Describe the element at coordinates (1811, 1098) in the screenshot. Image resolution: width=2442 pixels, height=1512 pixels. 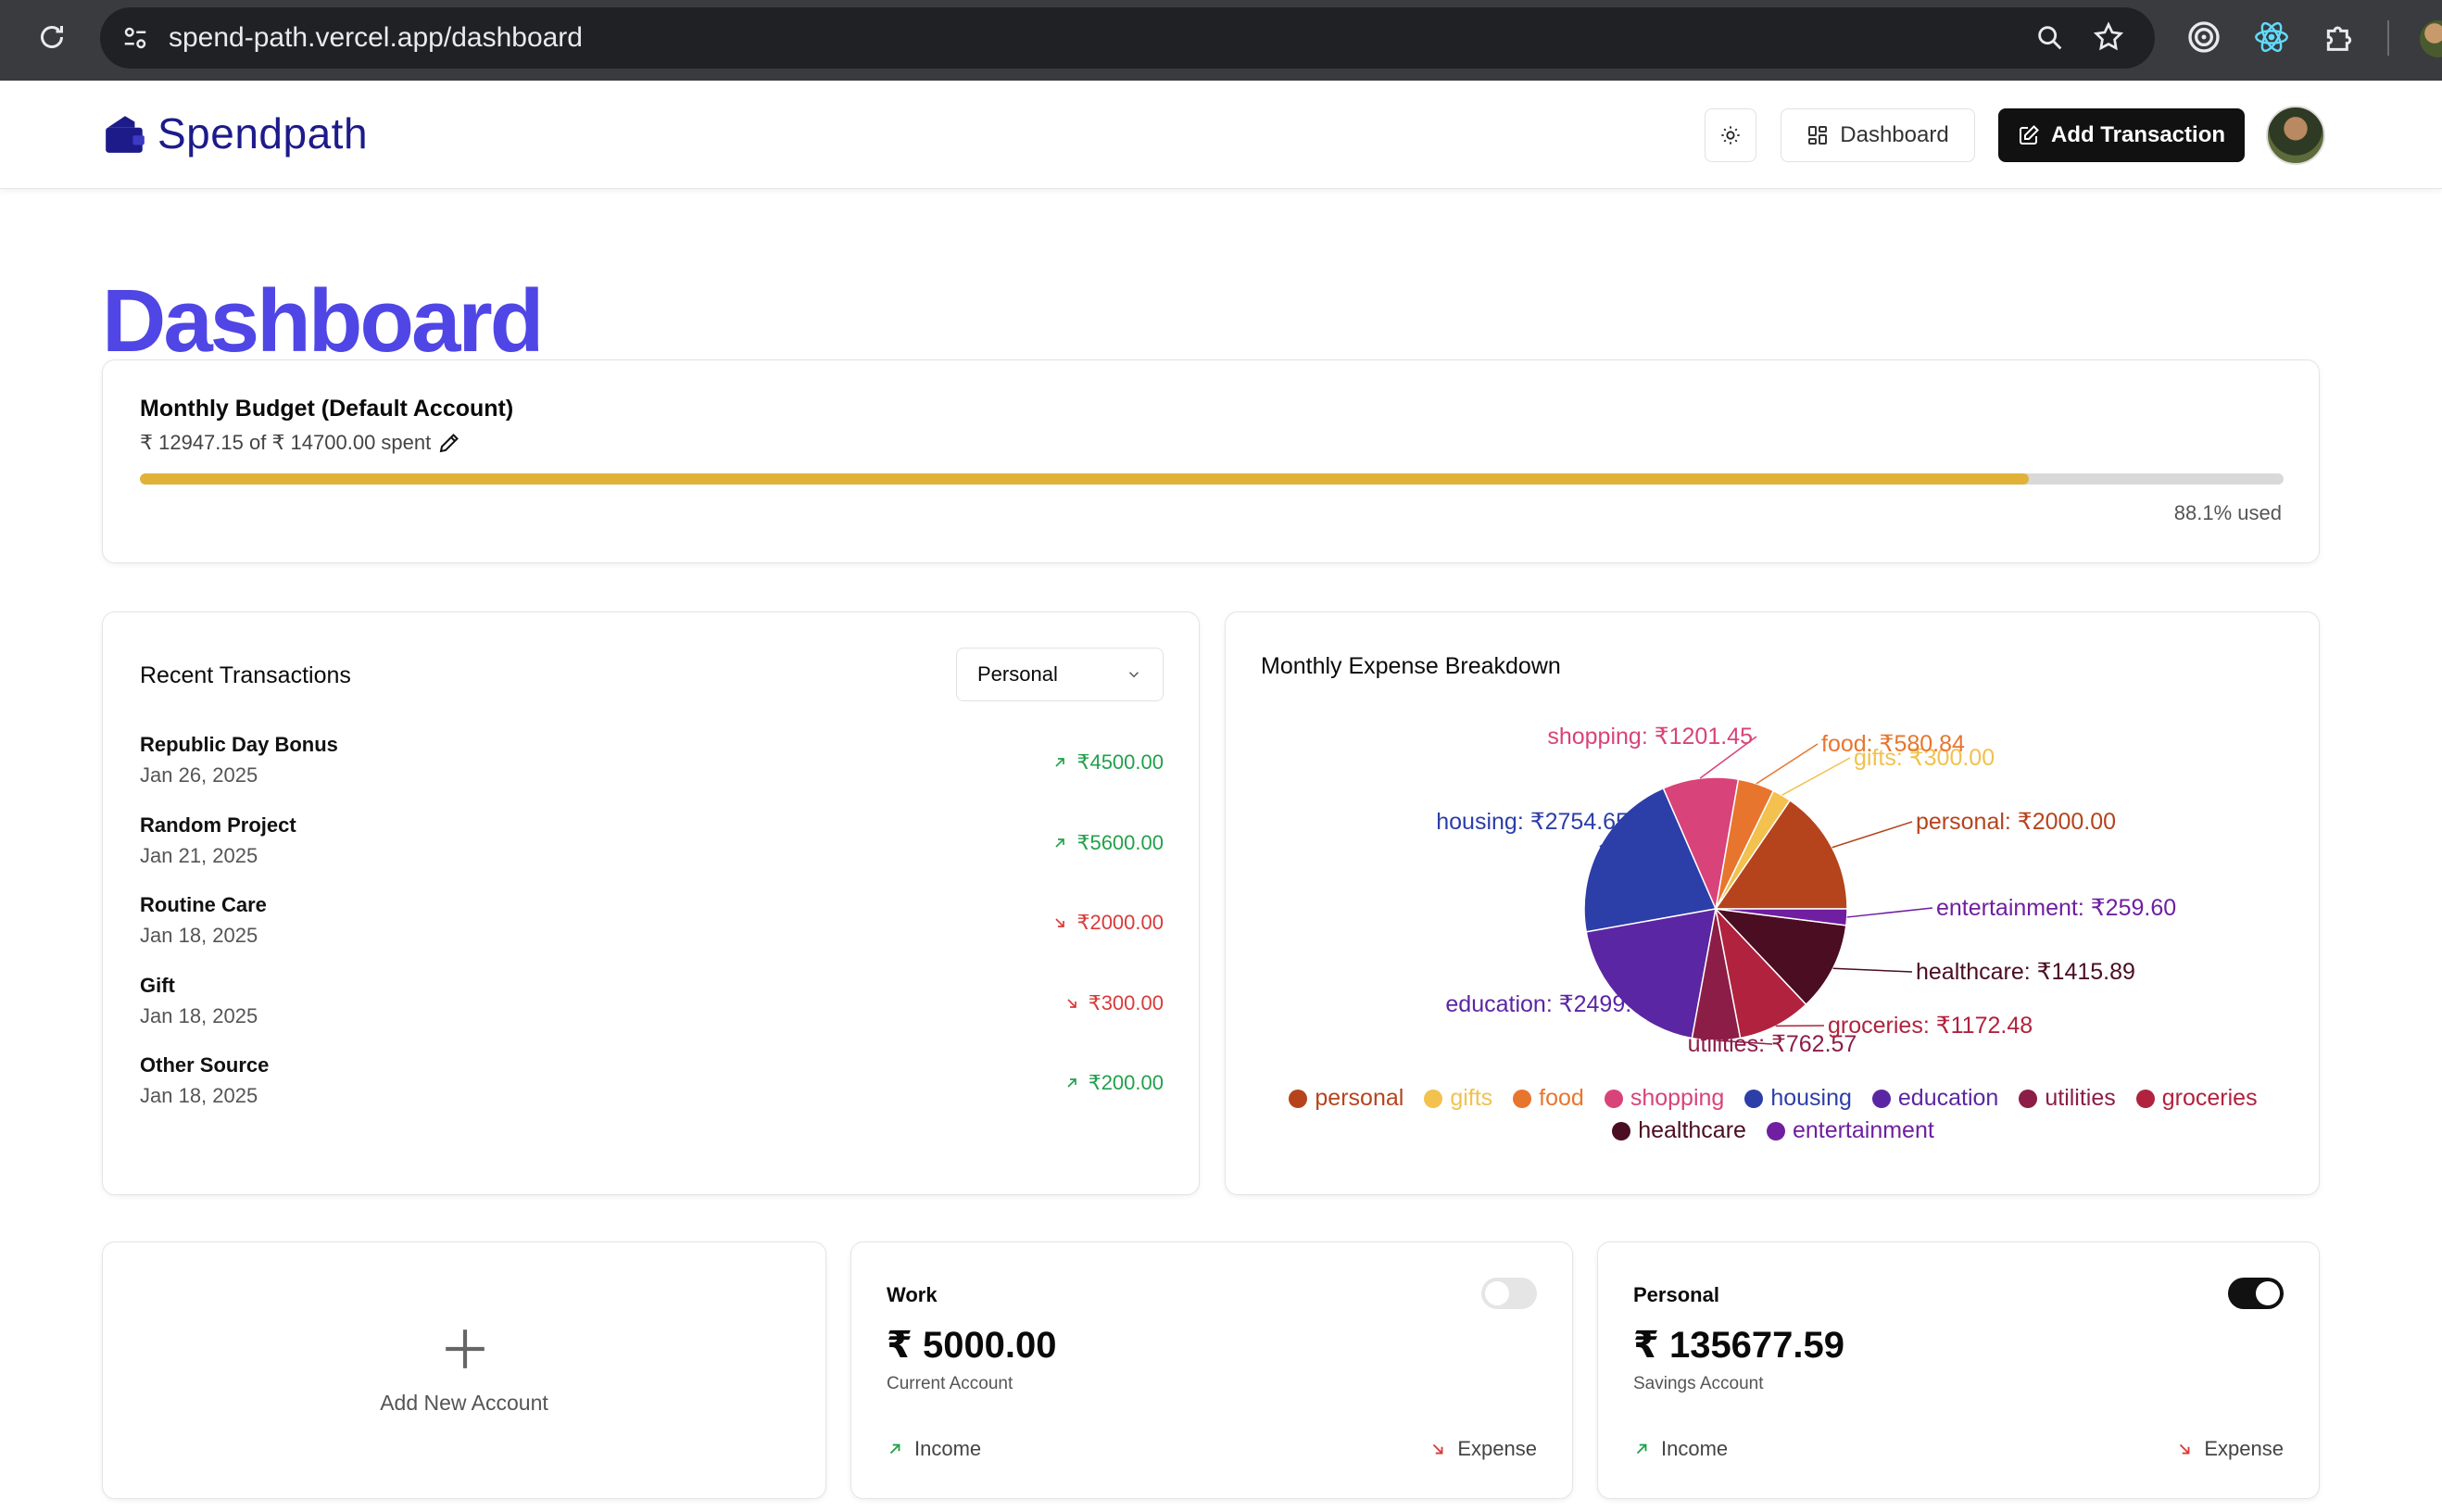
I see `legend-label: housing` at that location.